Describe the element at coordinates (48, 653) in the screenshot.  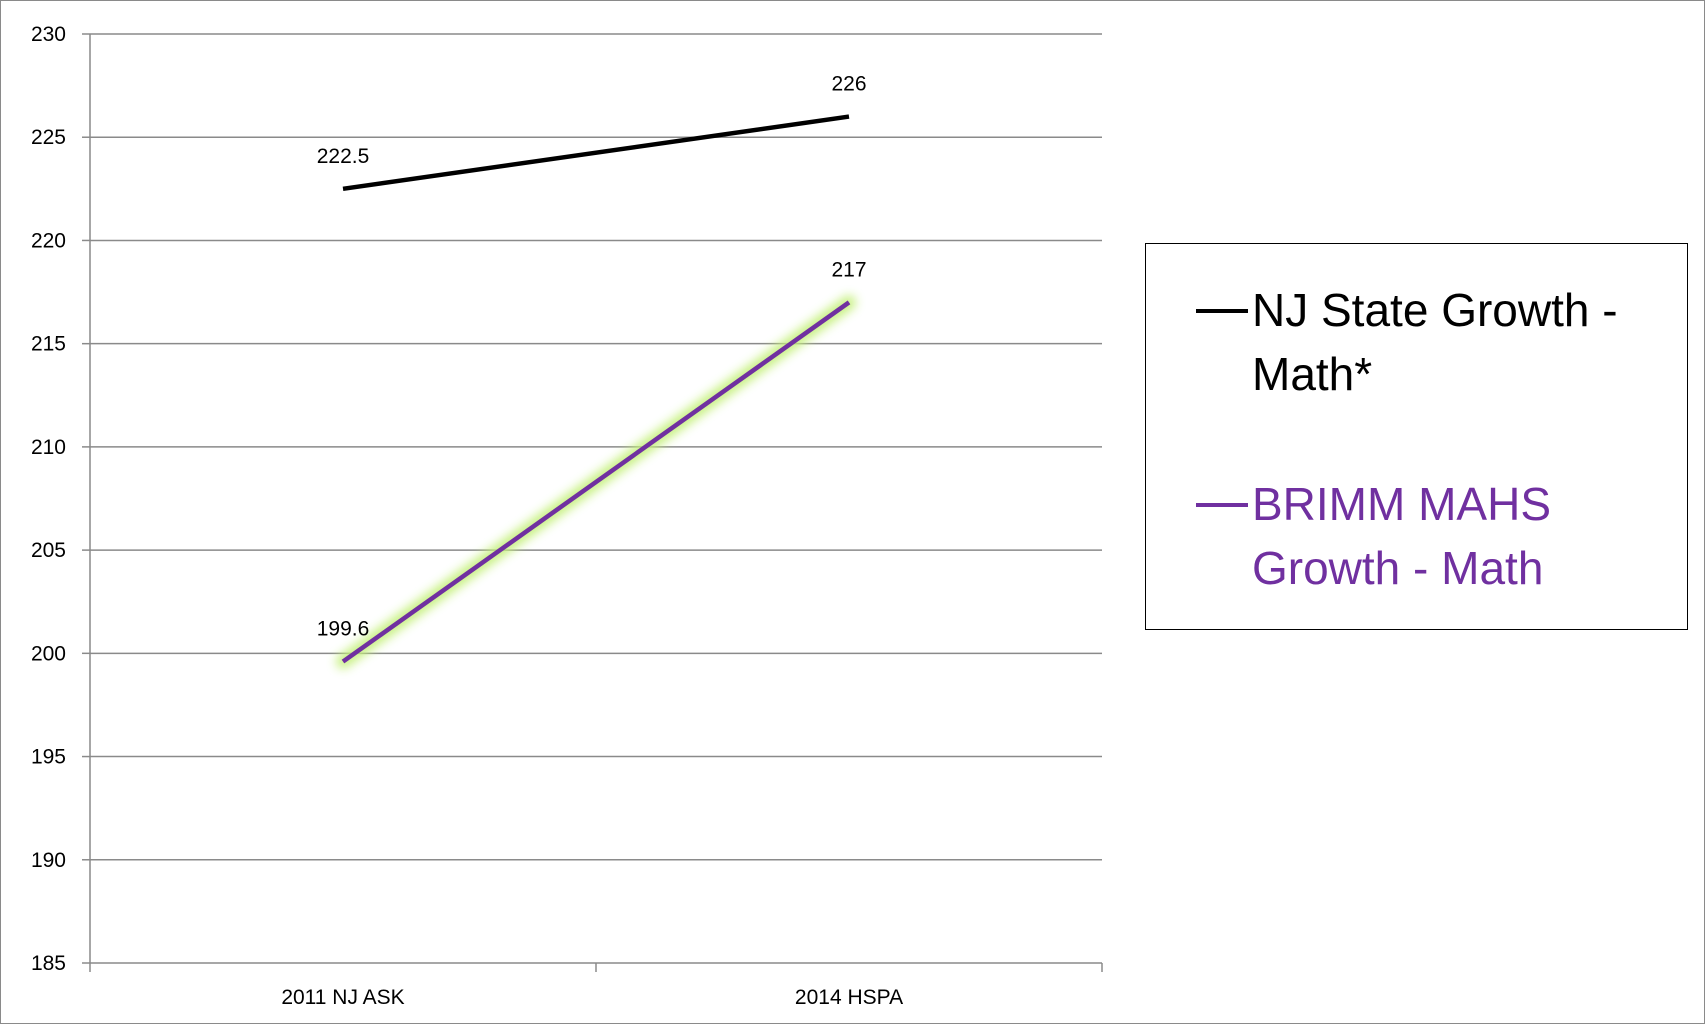
I see `y-tick-label: 200` at that location.